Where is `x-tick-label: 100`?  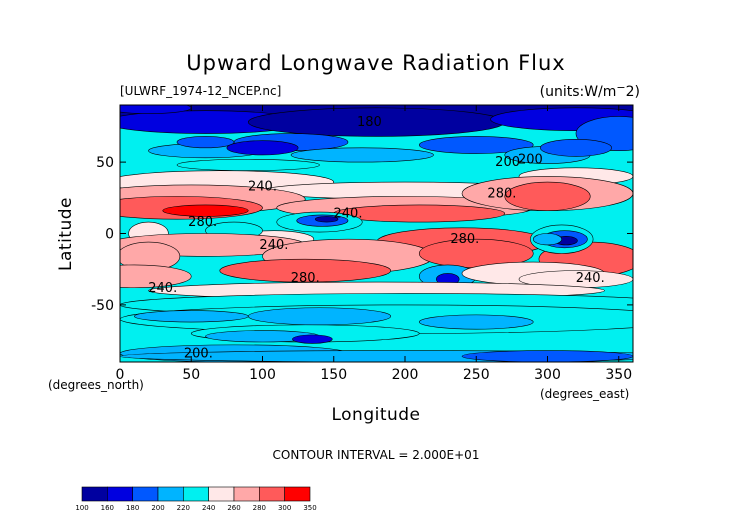 x-tick-label: 100 is located at coordinates (262, 375).